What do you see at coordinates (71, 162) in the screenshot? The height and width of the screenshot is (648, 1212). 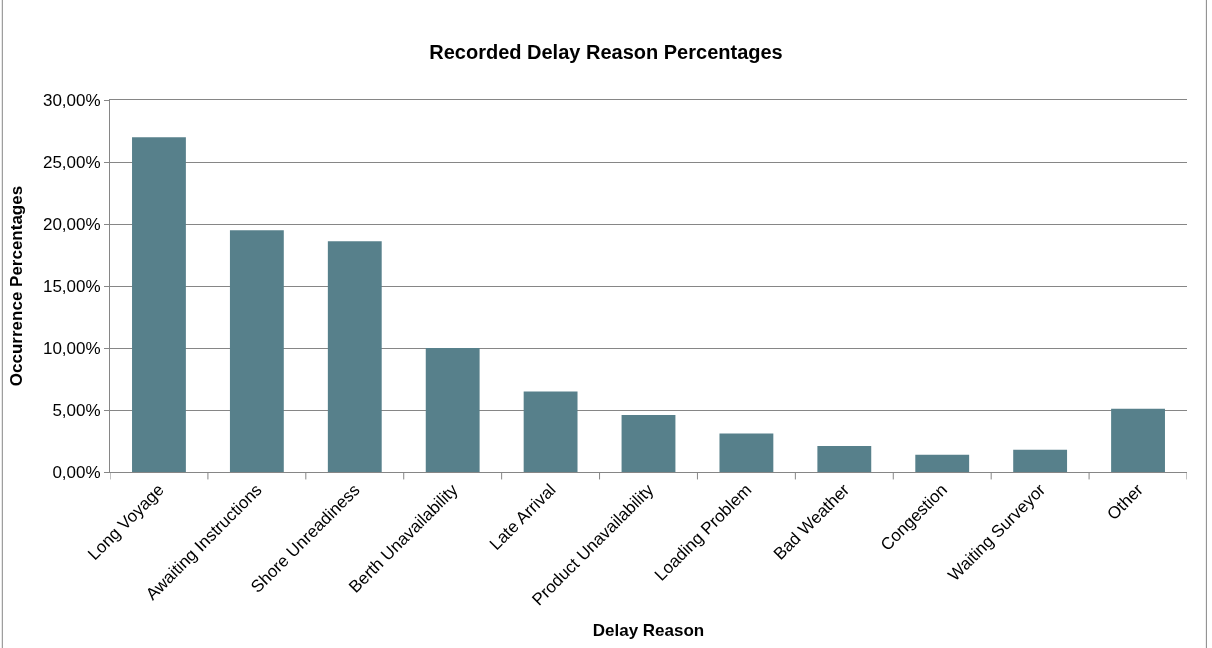 I see `y-tick-label: 25,00%` at bounding box center [71, 162].